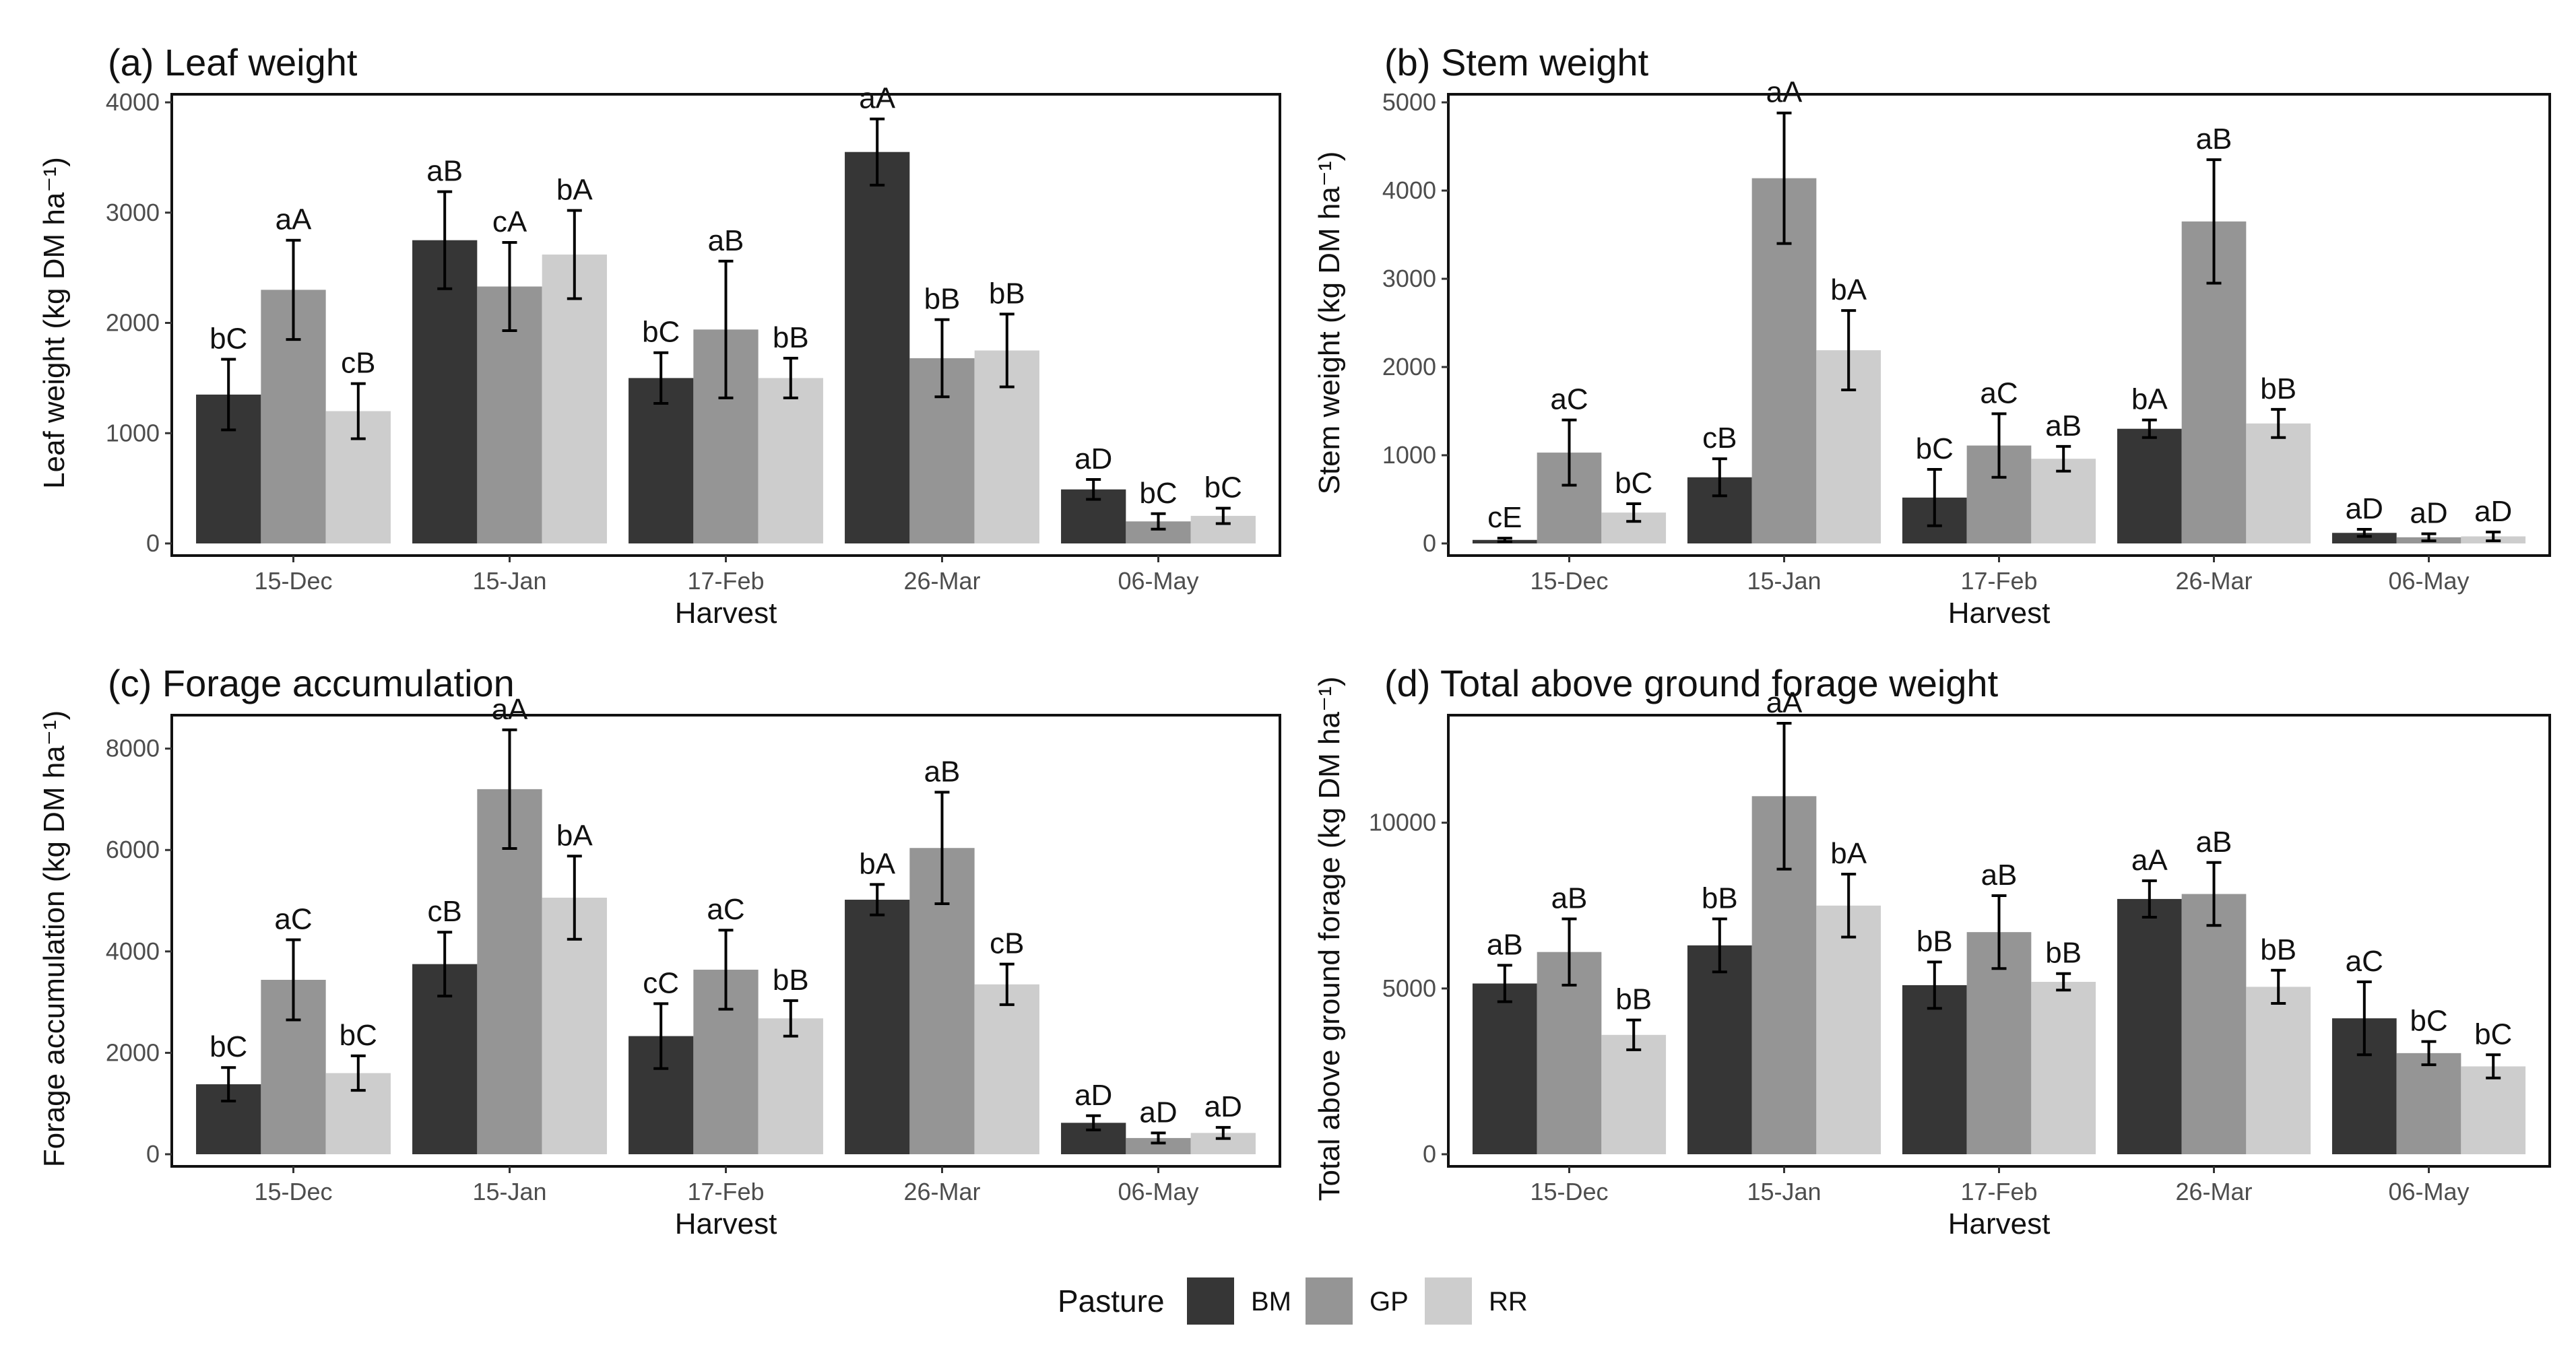 This screenshot has height=1363, width=2576. Describe the element at coordinates (510, 972) in the screenshot. I see `bar-gp-15-jan` at that location.